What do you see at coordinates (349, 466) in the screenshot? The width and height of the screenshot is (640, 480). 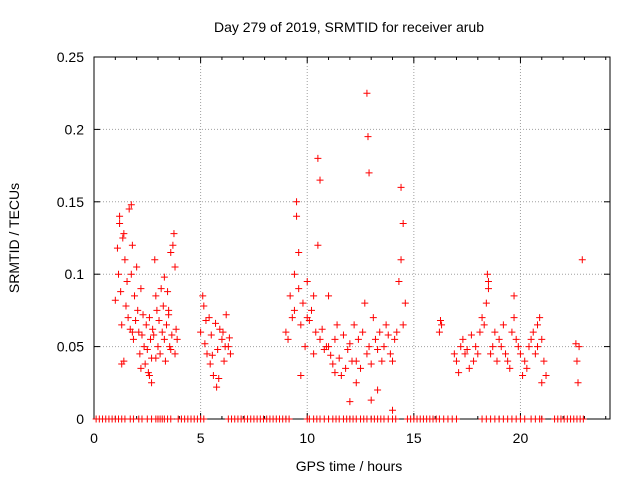 I see `x-axis-label: GPS time / hours` at bounding box center [349, 466].